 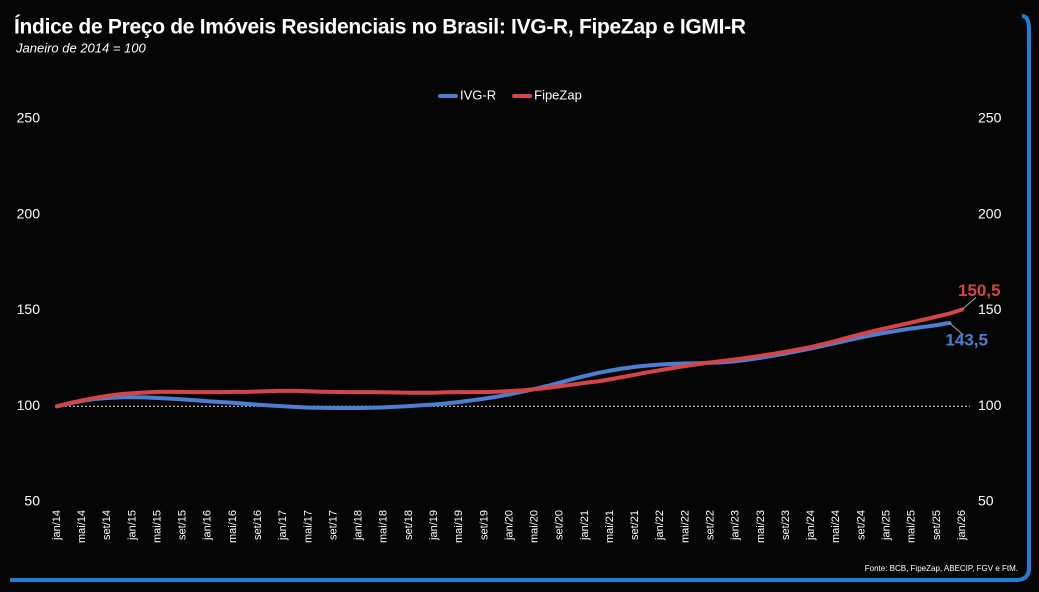 I want to click on x-tick-label: set/17, so click(x=333, y=525).